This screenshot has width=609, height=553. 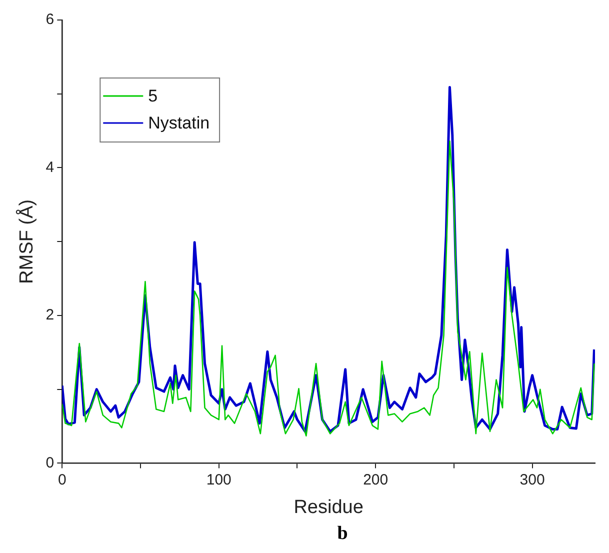 What do you see at coordinates (532, 479) in the screenshot?
I see `x-tick-label: 300` at bounding box center [532, 479].